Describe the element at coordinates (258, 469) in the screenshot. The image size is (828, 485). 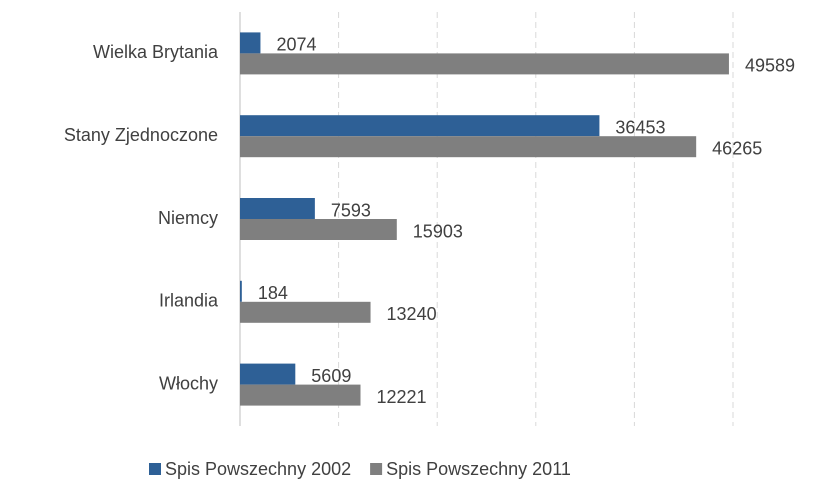
I see `legend-label: Spis Powszechny 2002` at that location.